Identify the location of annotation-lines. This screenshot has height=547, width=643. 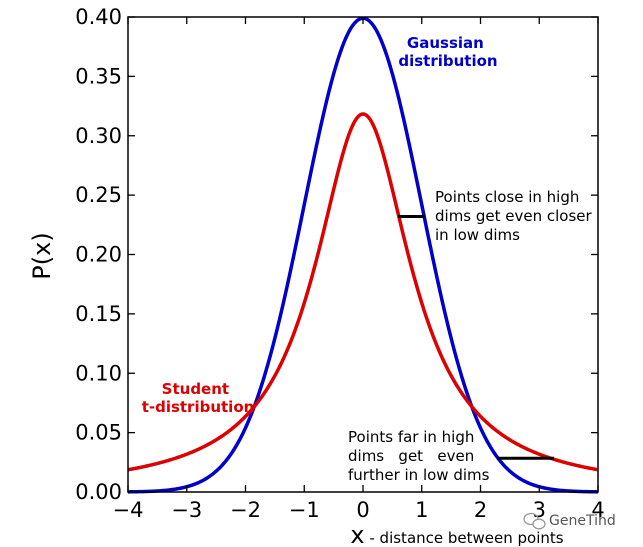
(476, 337).